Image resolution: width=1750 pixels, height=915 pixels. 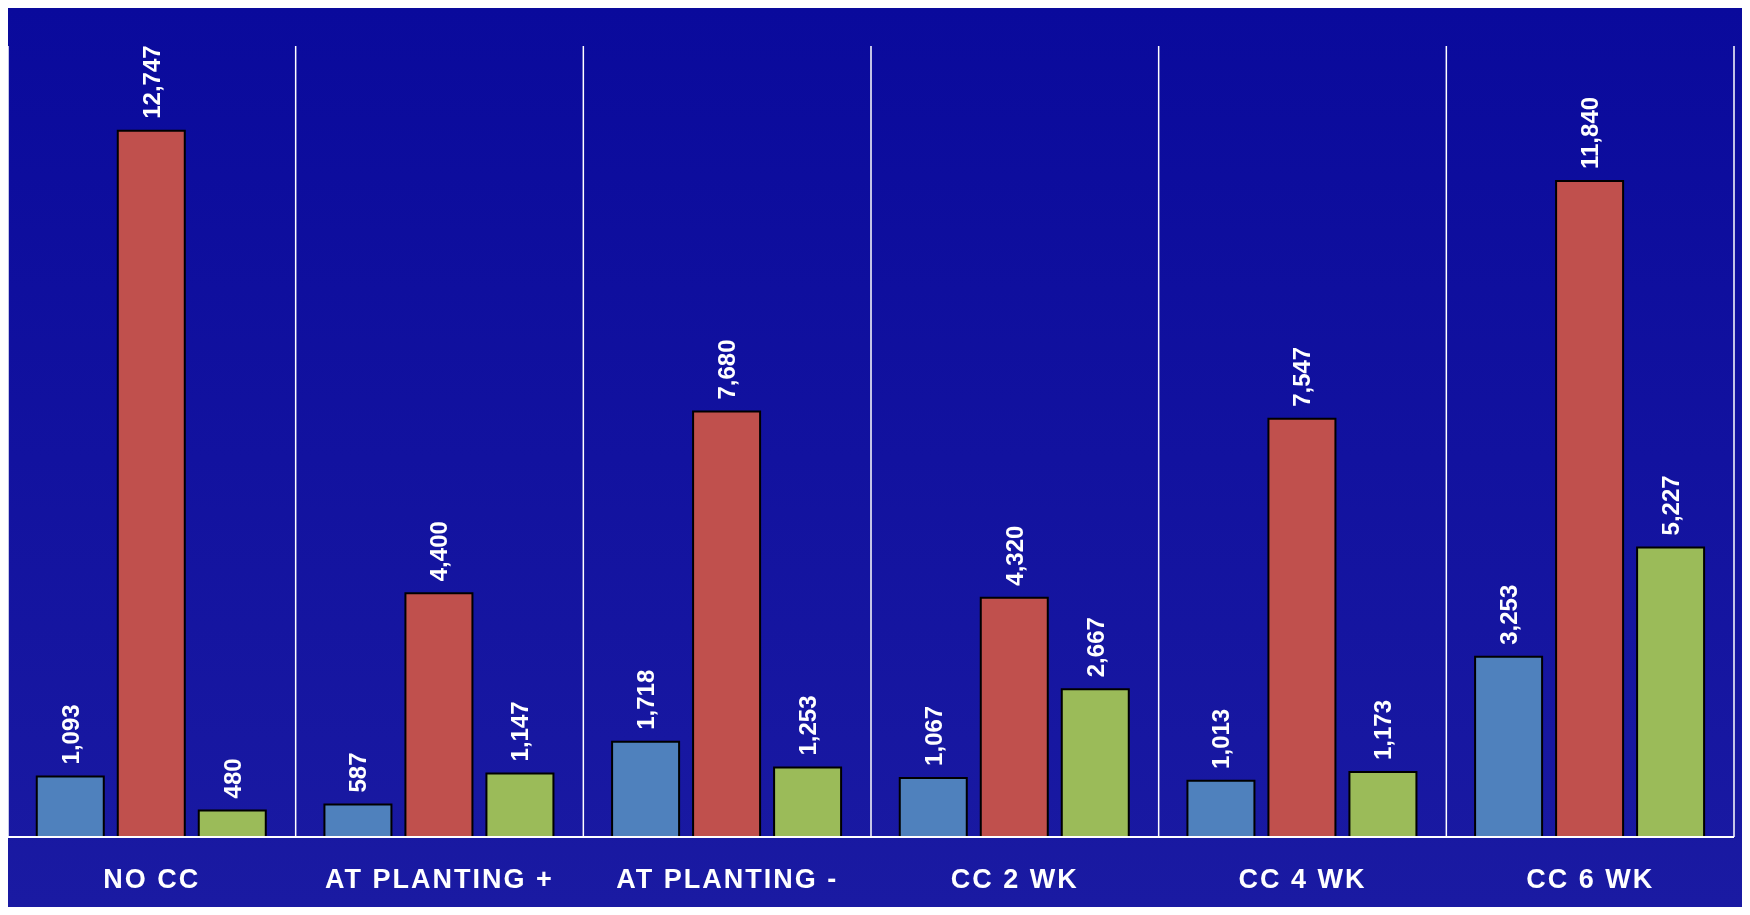 I want to click on x-tick-label: AT PLANTING -, so click(x=727, y=879).